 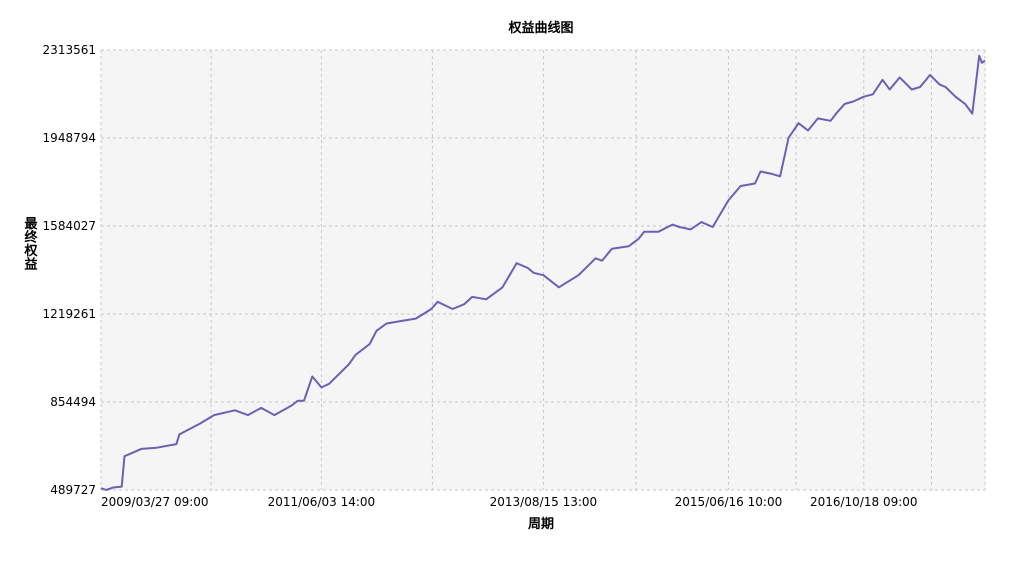 What do you see at coordinates (69, 226) in the screenshot?
I see `y-tick-label: 1584027` at bounding box center [69, 226].